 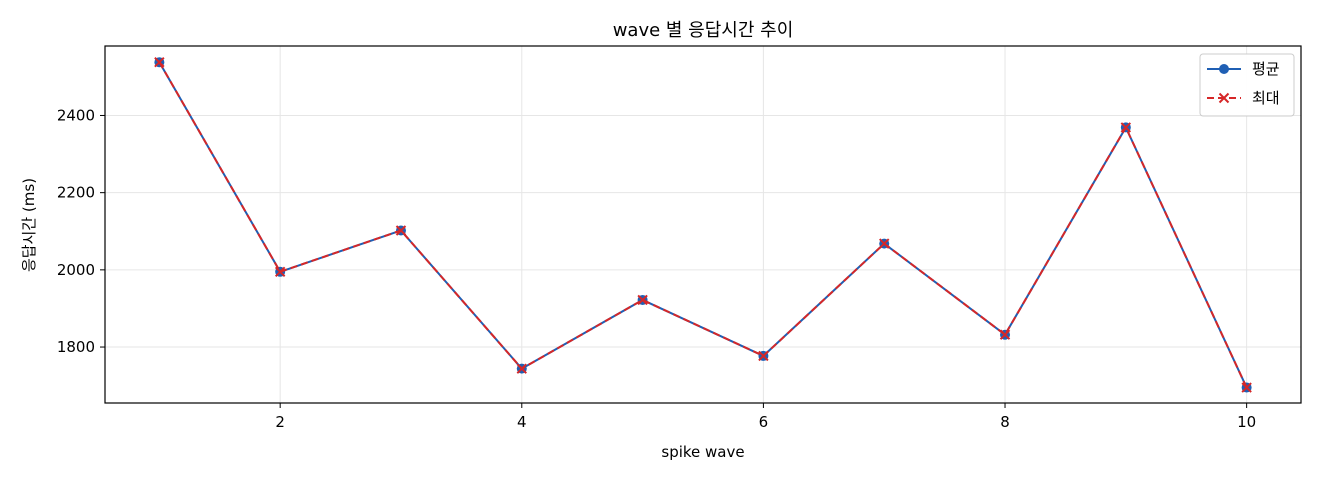 What do you see at coordinates (1247, 85) in the screenshot?
I see `legend-box` at bounding box center [1247, 85].